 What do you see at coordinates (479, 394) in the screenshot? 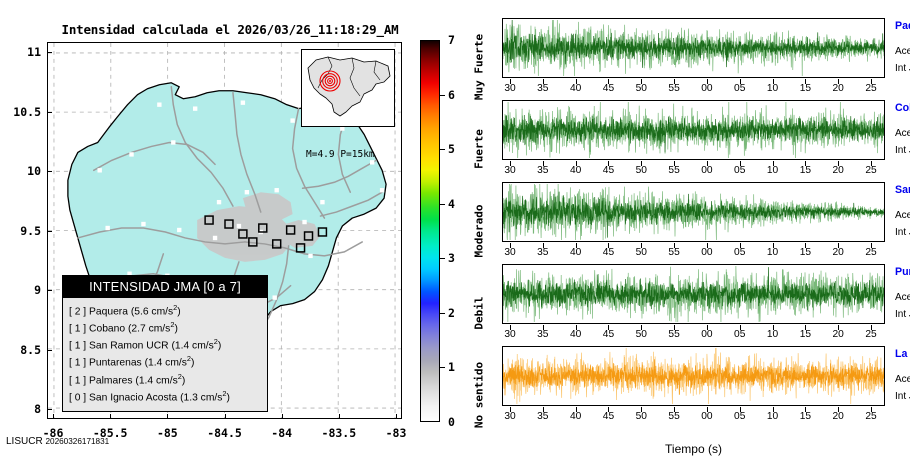
I see `colorbar-category-label: No sentido` at bounding box center [479, 394].